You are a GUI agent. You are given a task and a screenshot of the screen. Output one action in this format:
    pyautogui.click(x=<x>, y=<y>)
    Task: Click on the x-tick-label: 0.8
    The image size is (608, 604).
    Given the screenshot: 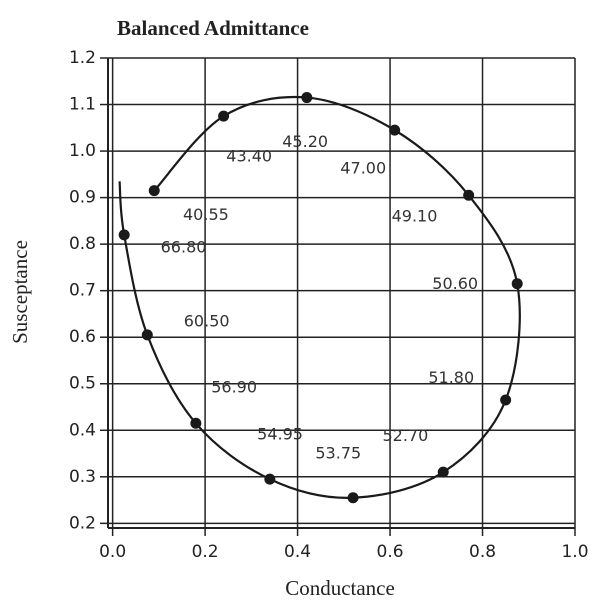 What is the action you would take?
    pyautogui.click(x=482, y=552)
    